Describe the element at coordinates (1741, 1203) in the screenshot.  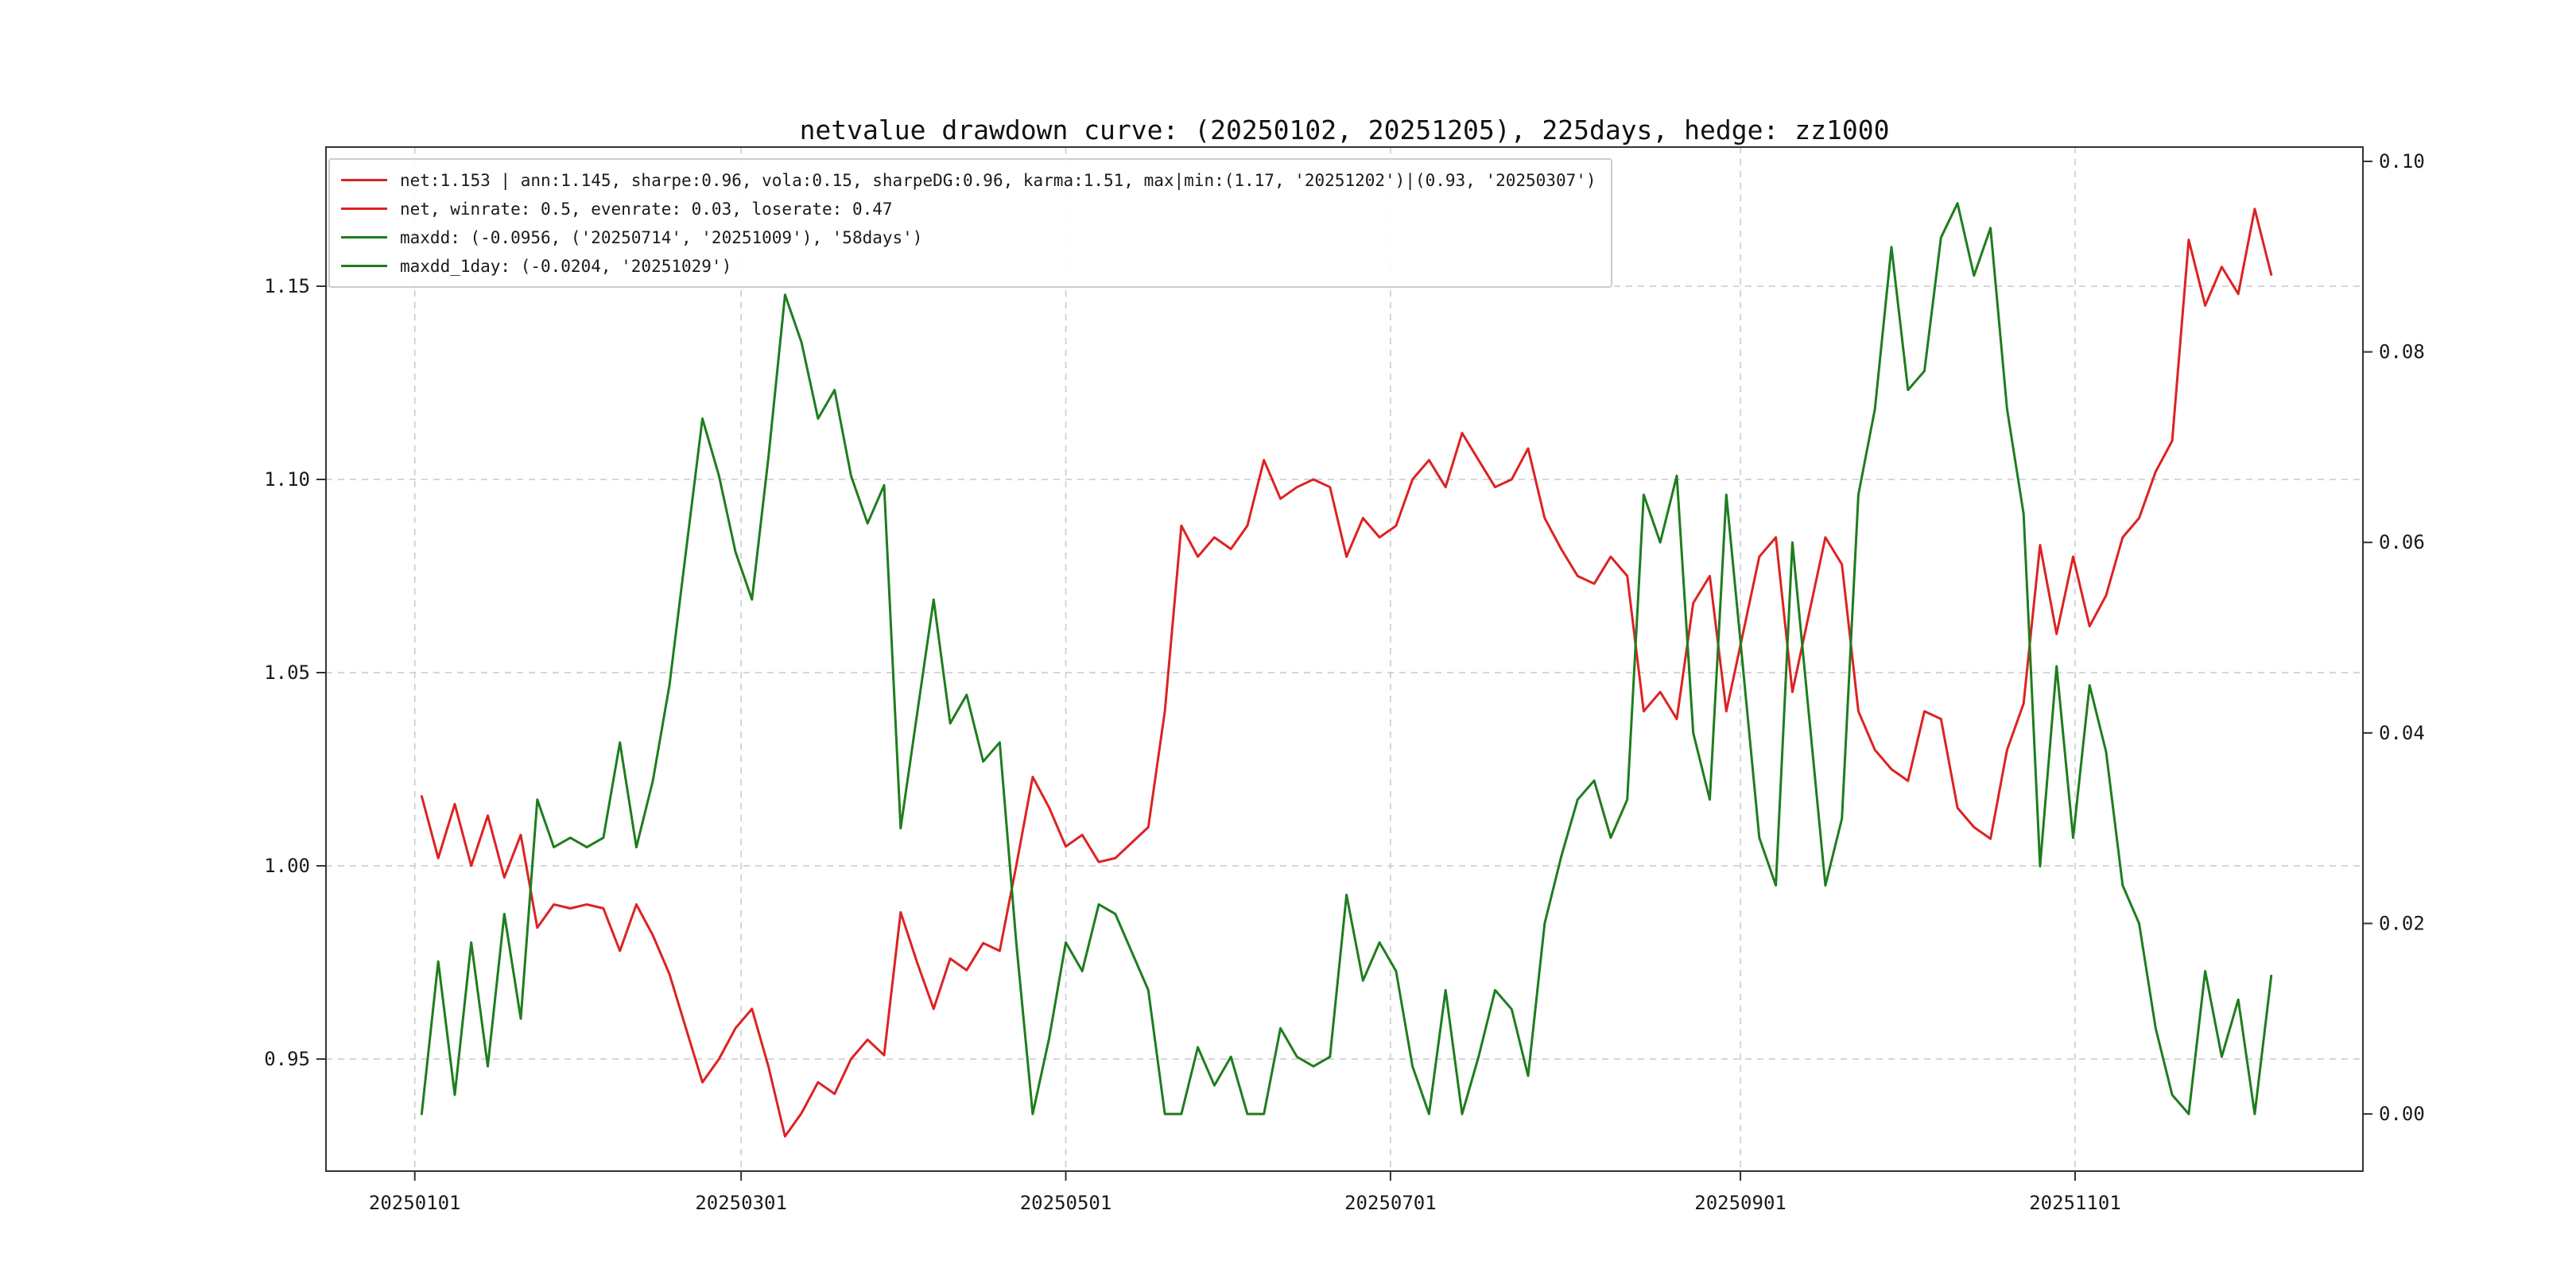
I see `x-tick-label: 20250901` at that location.